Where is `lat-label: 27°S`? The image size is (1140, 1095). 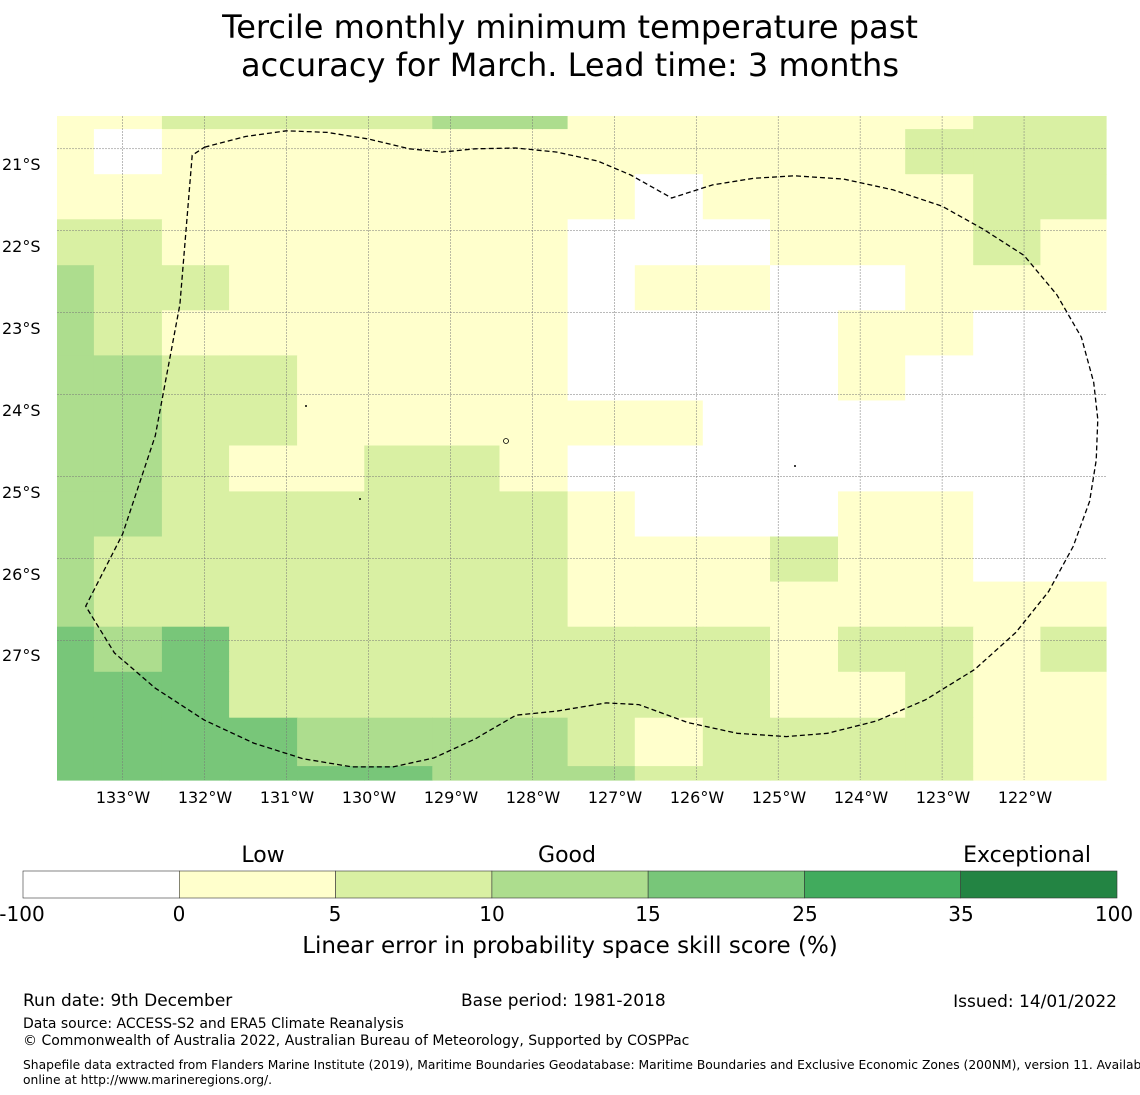
lat-label: 27°S is located at coordinates (21, 655).